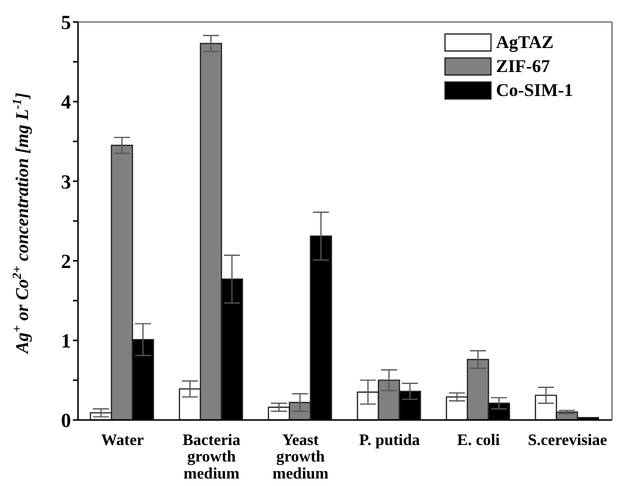 Image resolution: width=621 pixels, height=486 pixels. What do you see at coordinates (66, 103) in the screenshot?
I see `y-tick-label: 4` at bounding box center [66, 103].